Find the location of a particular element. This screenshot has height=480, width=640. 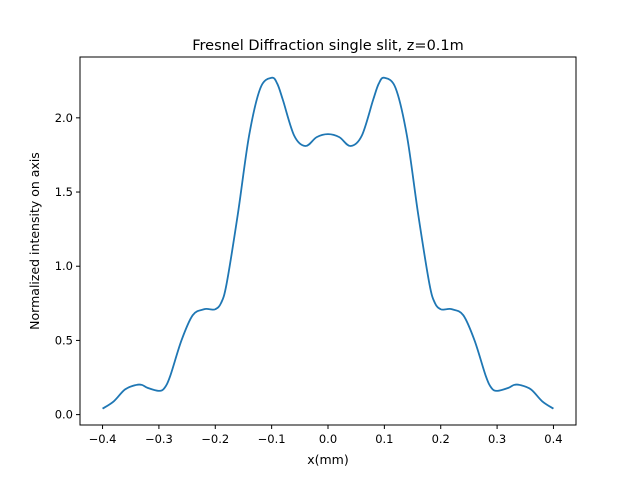

x-tick-label: 0.0 is located at coordinates (328, 439).